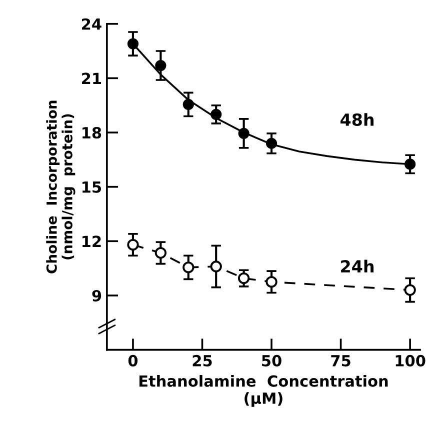 The height and width of the screenshot is (434, 426). Describe the element at coordinates (202, 360) in the screenshot. I see `x-tick-label: 25` at that location.